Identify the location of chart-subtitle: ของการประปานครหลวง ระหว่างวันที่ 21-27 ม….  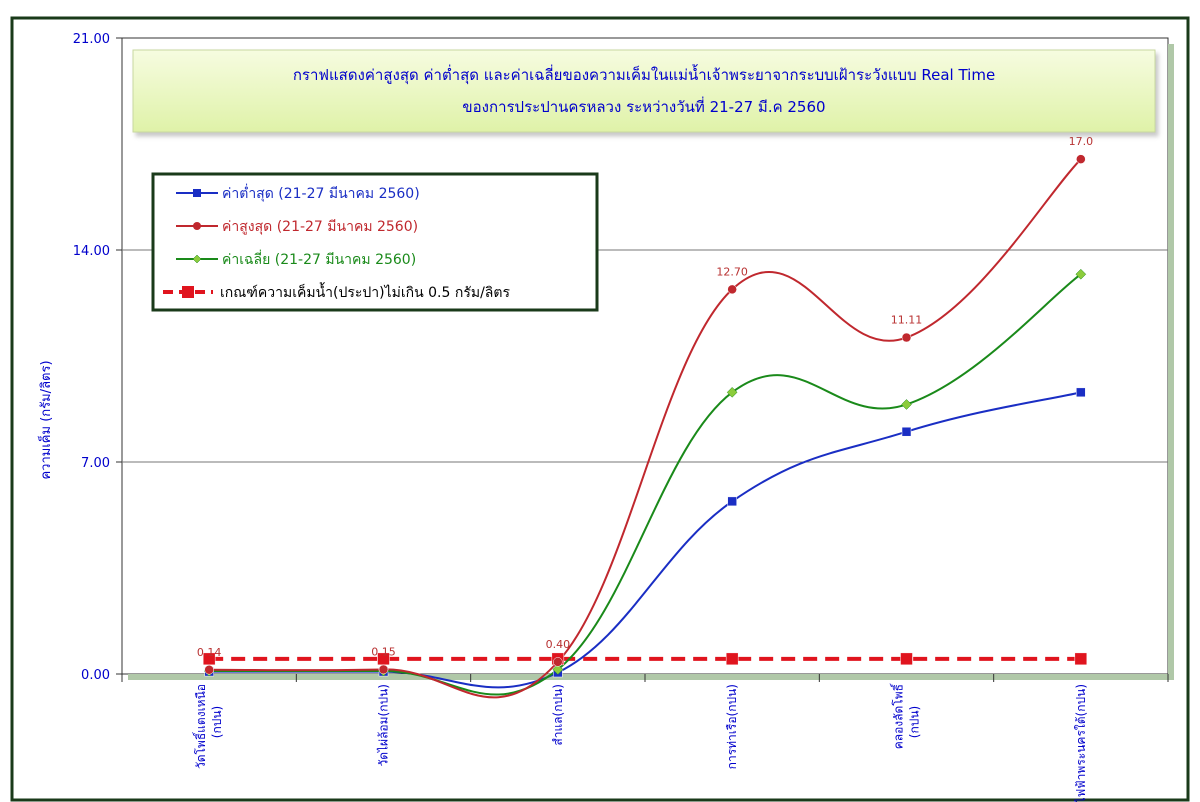
(643, 106).